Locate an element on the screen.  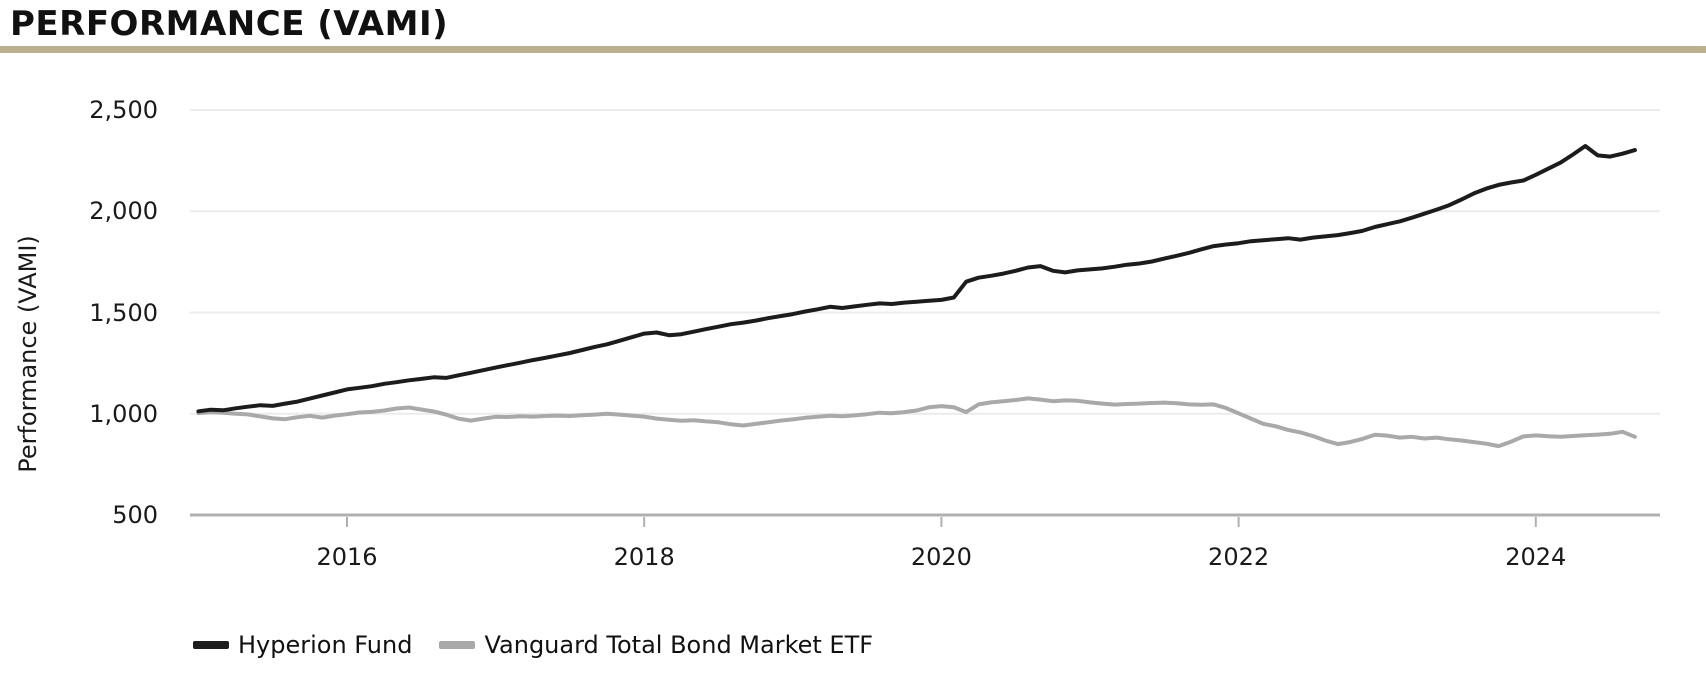
y-axis-title-text: Performance (VAMI) is located at coordinates (28, 354).